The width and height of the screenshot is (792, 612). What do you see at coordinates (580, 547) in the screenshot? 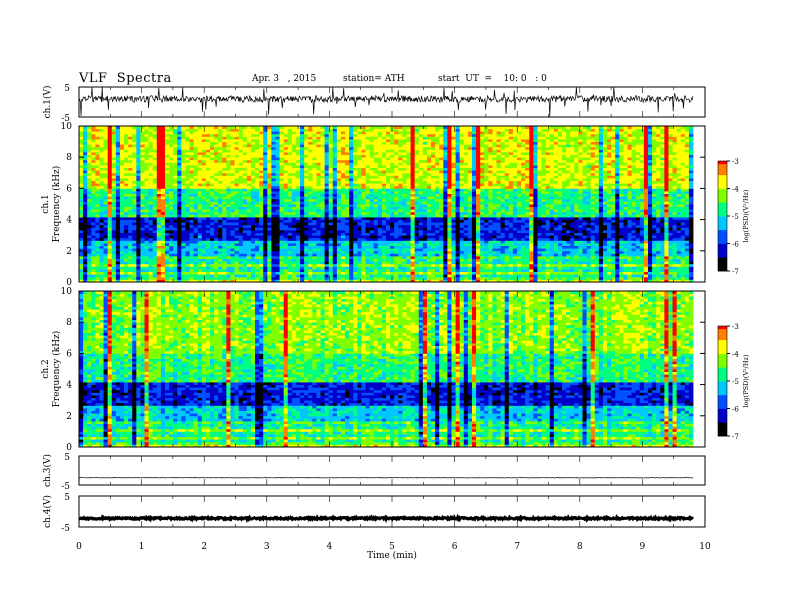
I see `x-tick-label: 8` at bounding box center [580, 547].